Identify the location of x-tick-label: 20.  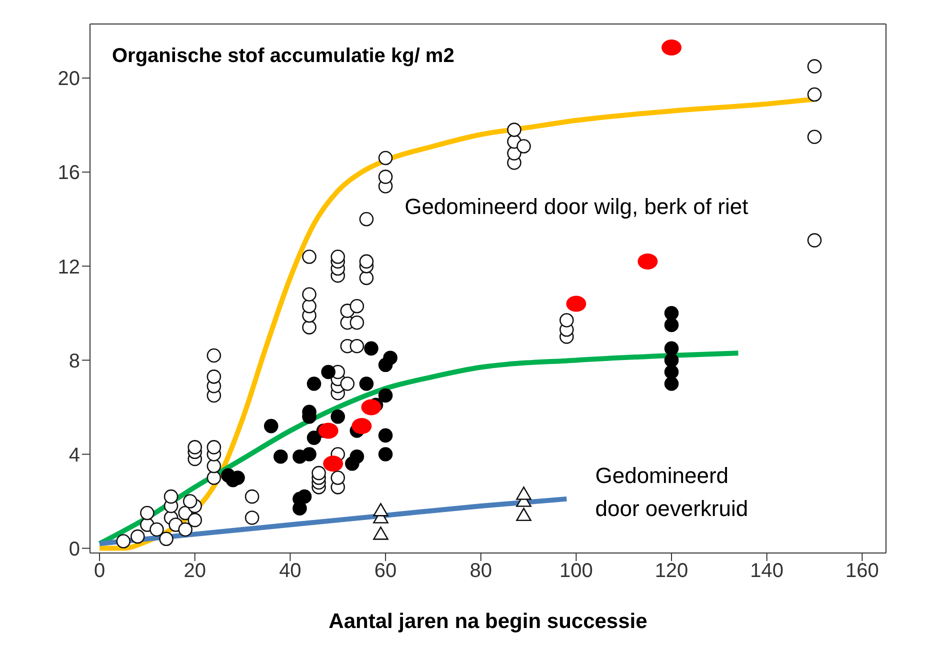
(195, 571).